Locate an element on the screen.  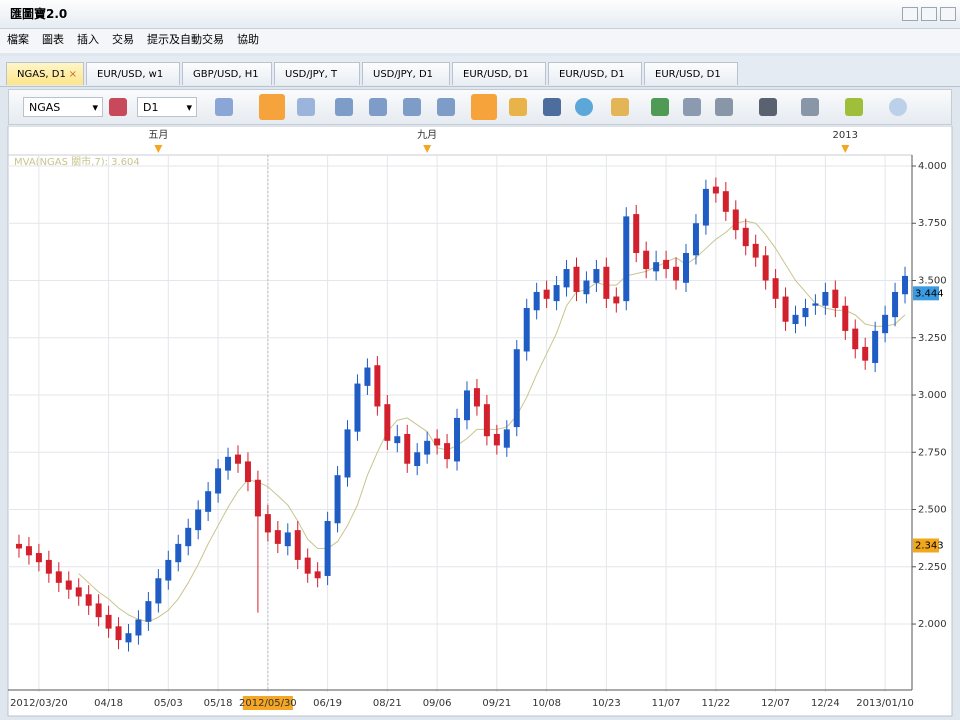
tab-label: EUR/USD, D1 is located at coordinates (592, 74).